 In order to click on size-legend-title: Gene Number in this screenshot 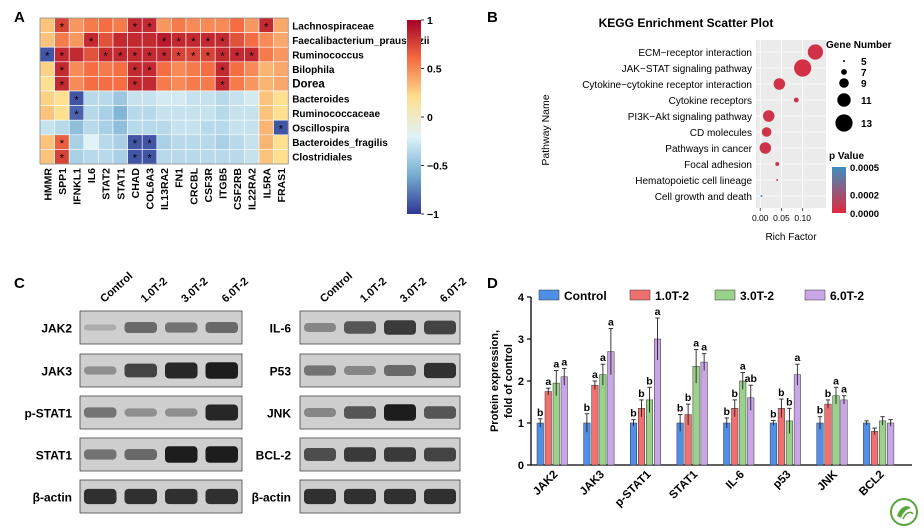, I will do `click(859, 45)`.